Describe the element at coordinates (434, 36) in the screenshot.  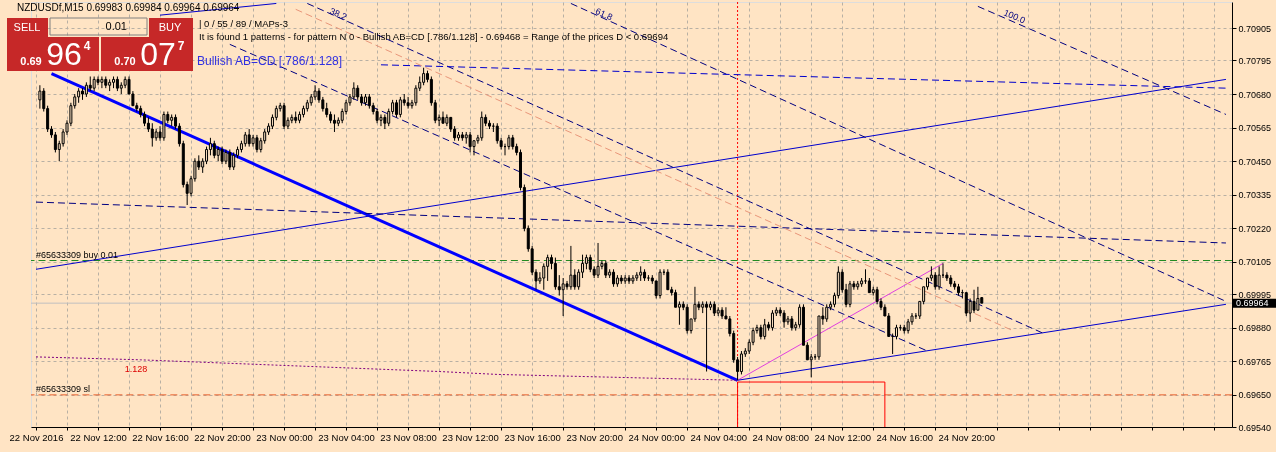
I see `annotation: It is found 1 patterns - for pattern N 0 - Bullish AB=CD [.786/1.128] - 0.69468 = Range of the prices D < 0.69694` at that location.